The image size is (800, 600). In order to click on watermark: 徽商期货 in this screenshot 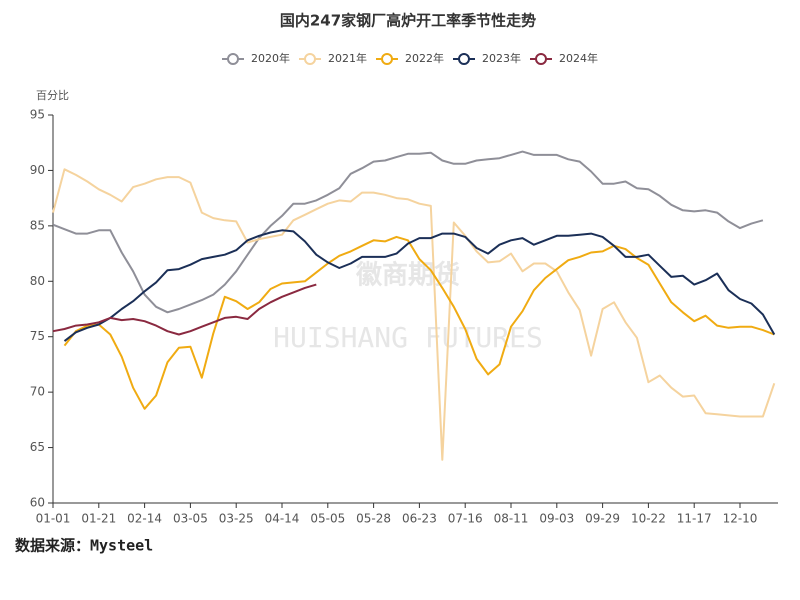, I will do `click(407, 275)`.